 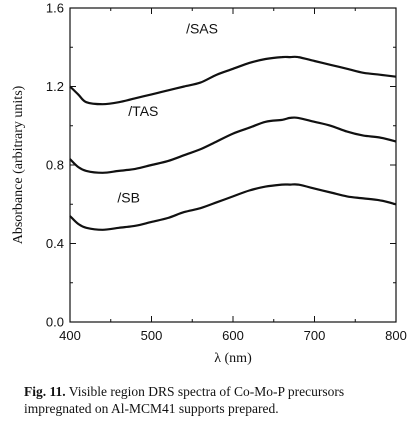 What do you see at coordinates (55, 86) in the screenshot?
I see `y-tick-label: 1.2` at bounding box center [55, 86].